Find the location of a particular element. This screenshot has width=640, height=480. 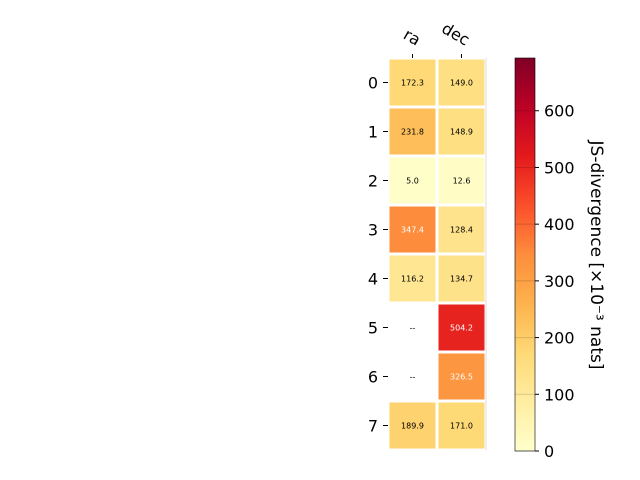

cell-value-label: 171.0 is located at coordinates (461, 426).